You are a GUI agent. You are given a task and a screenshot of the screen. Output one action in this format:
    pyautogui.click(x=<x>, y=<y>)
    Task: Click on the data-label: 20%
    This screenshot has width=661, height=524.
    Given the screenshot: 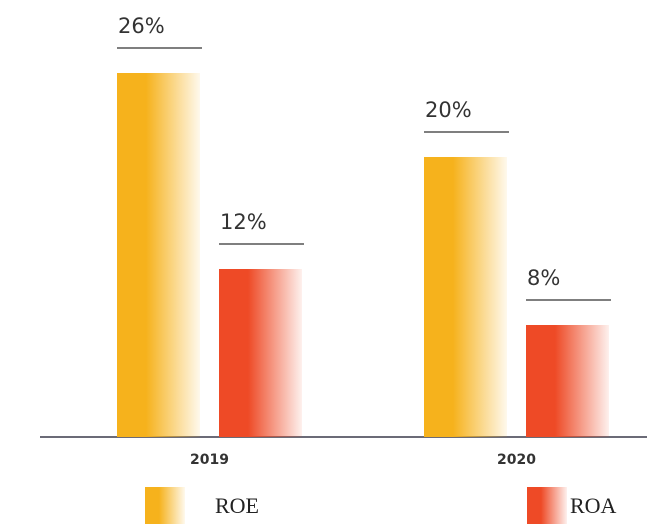 What is the action you would take?
    pyautogui.click(x=448, y=110)
    